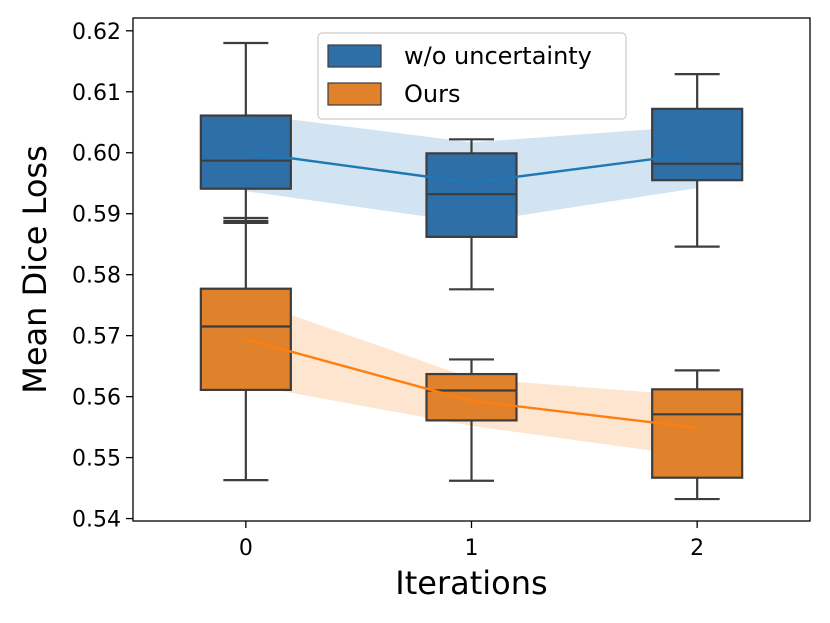 This screenshot has width=830, height=623. What do you see at coordinates (96, 520) in the screenshot?
I see `y-tick-label: 0.54` at bounding box center [96, 520].